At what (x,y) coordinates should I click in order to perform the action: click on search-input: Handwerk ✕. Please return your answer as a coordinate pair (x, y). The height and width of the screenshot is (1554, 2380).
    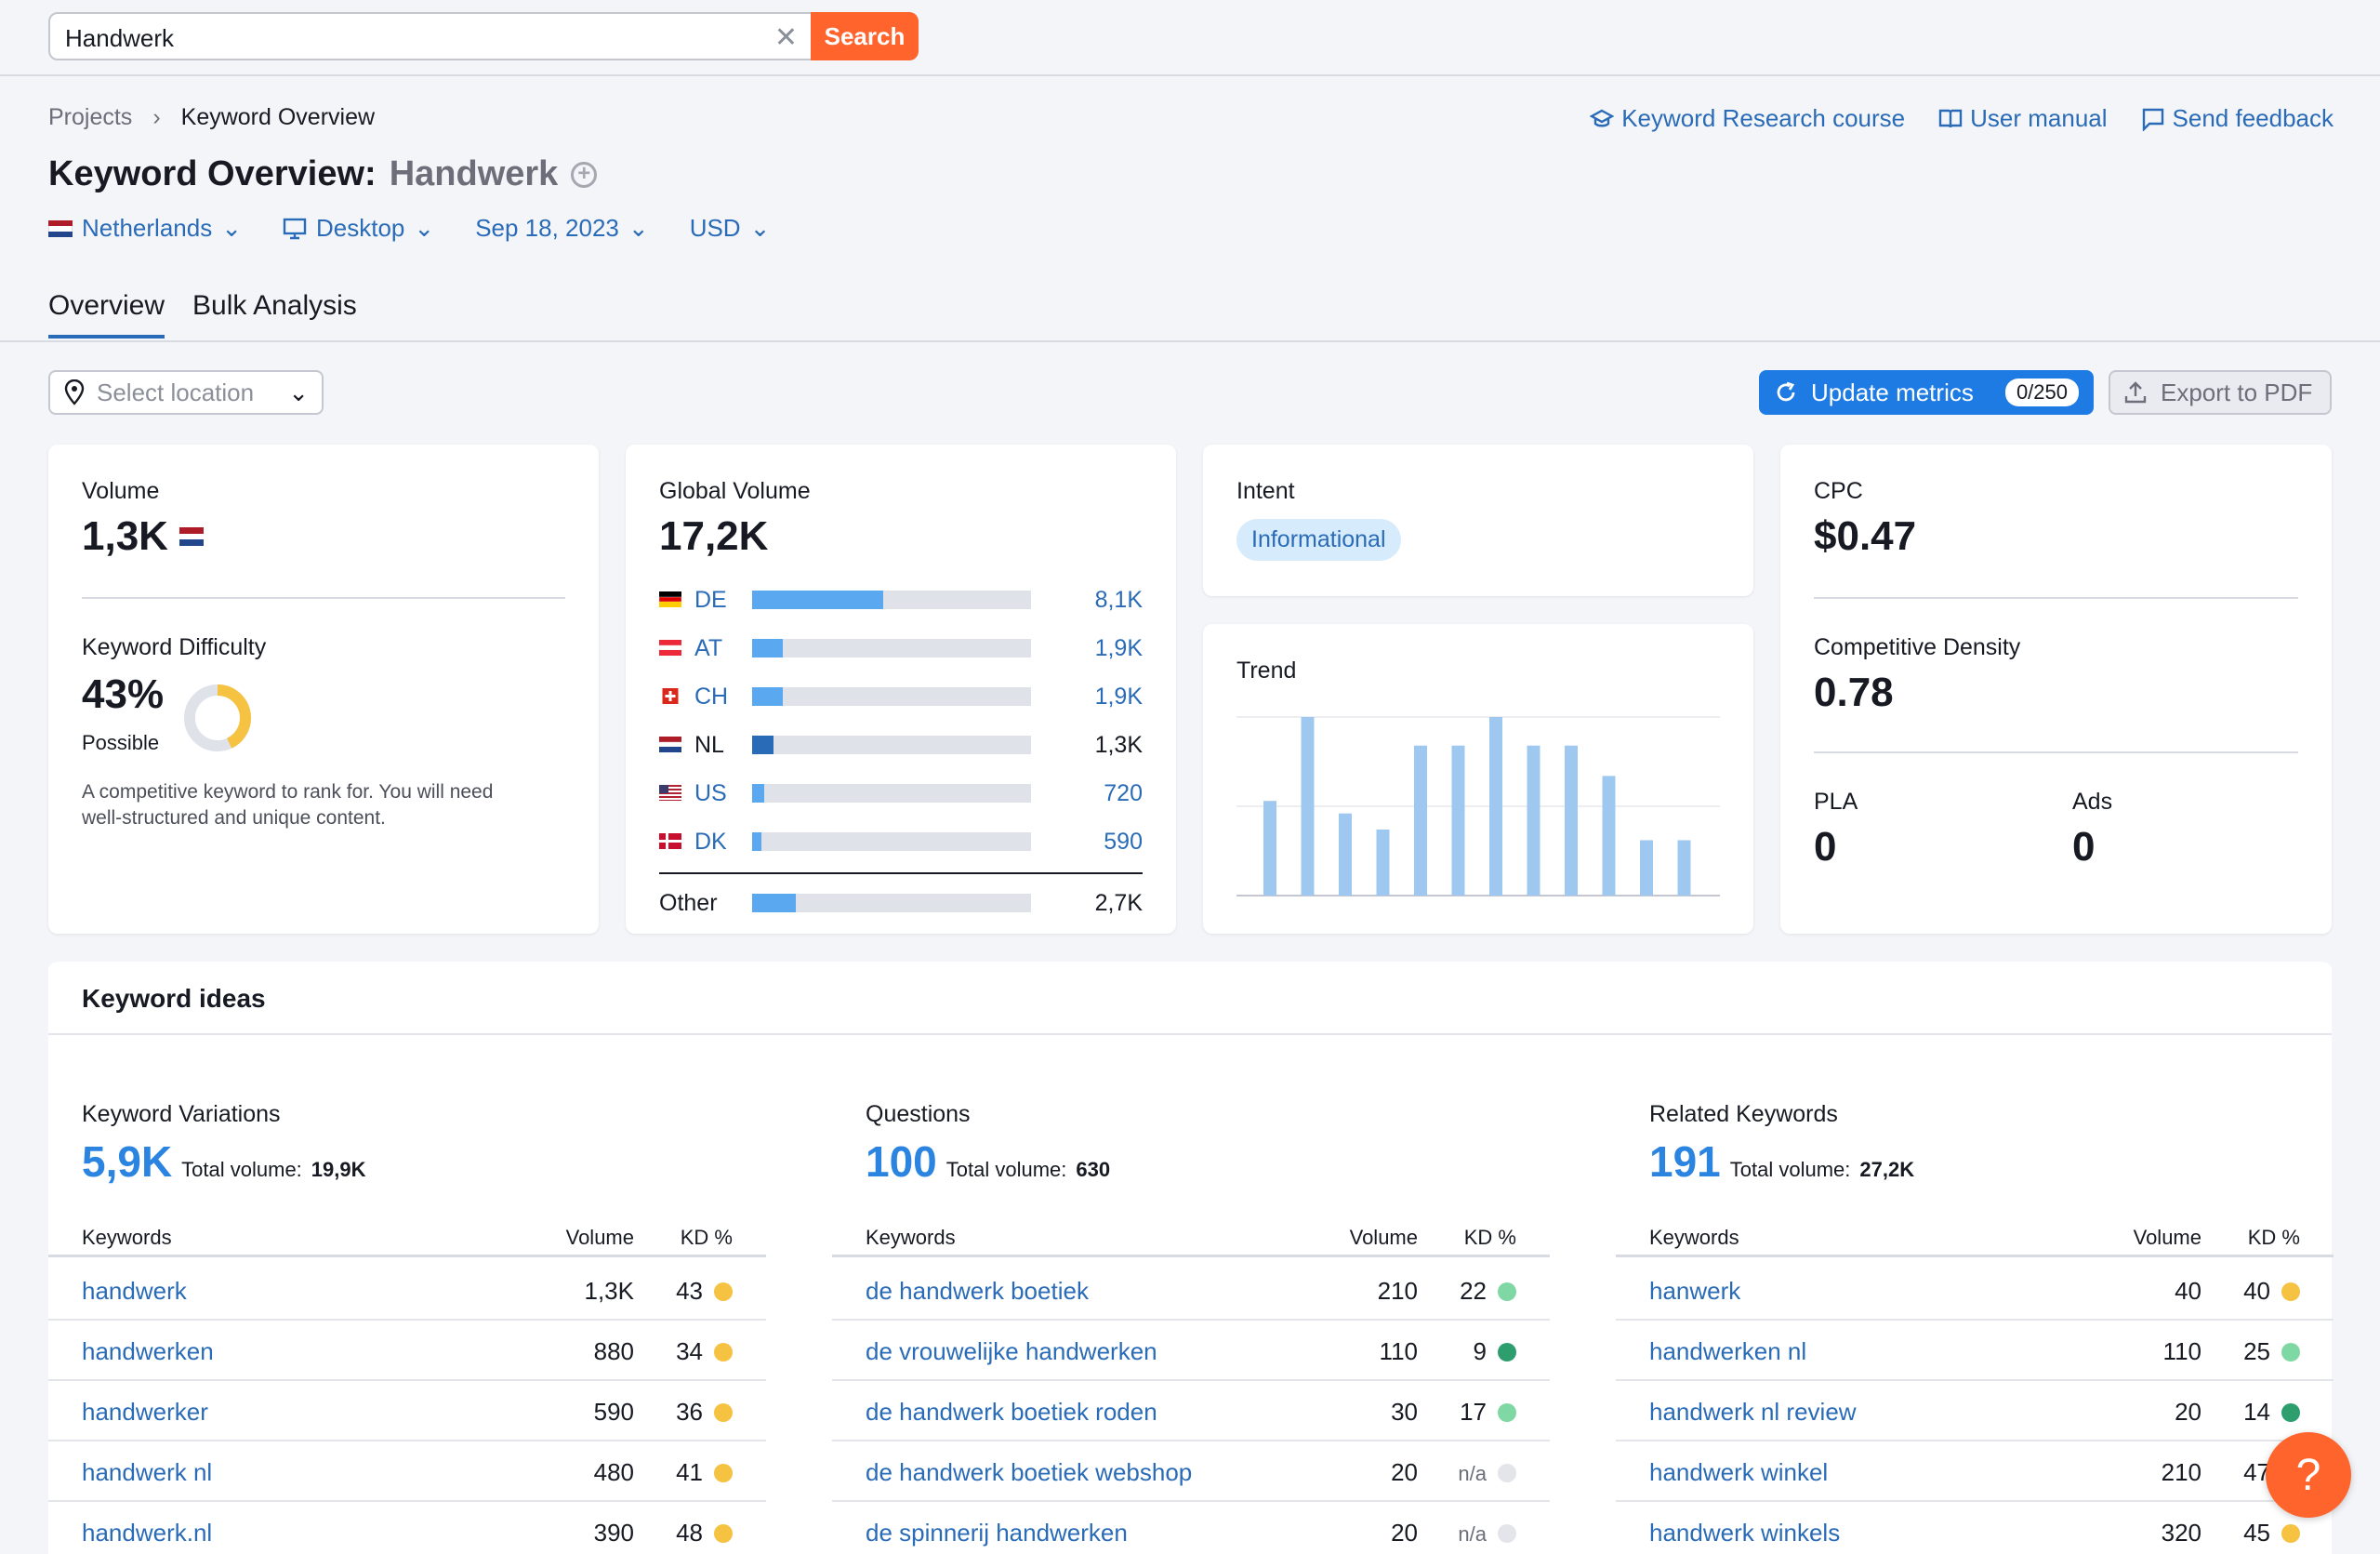
    Looking at the image, I should click on (430, 36).